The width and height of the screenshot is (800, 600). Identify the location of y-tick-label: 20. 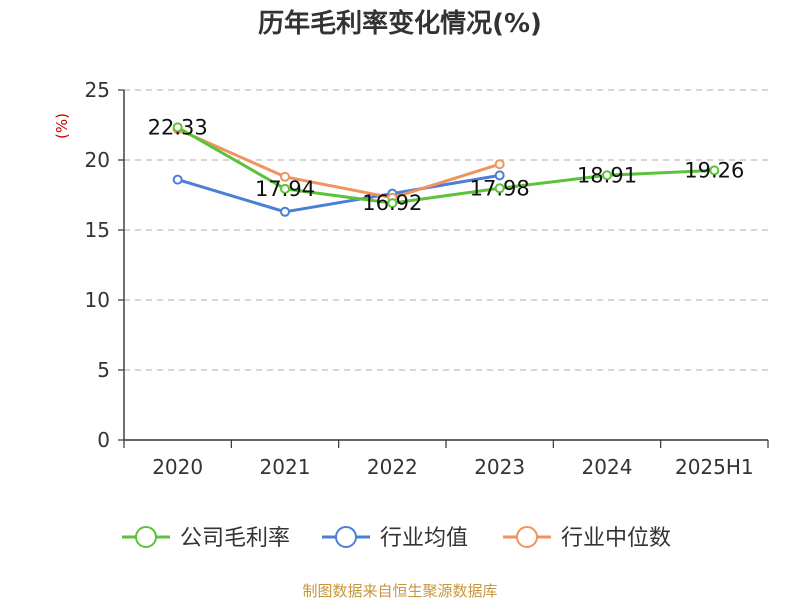
(97, 160).